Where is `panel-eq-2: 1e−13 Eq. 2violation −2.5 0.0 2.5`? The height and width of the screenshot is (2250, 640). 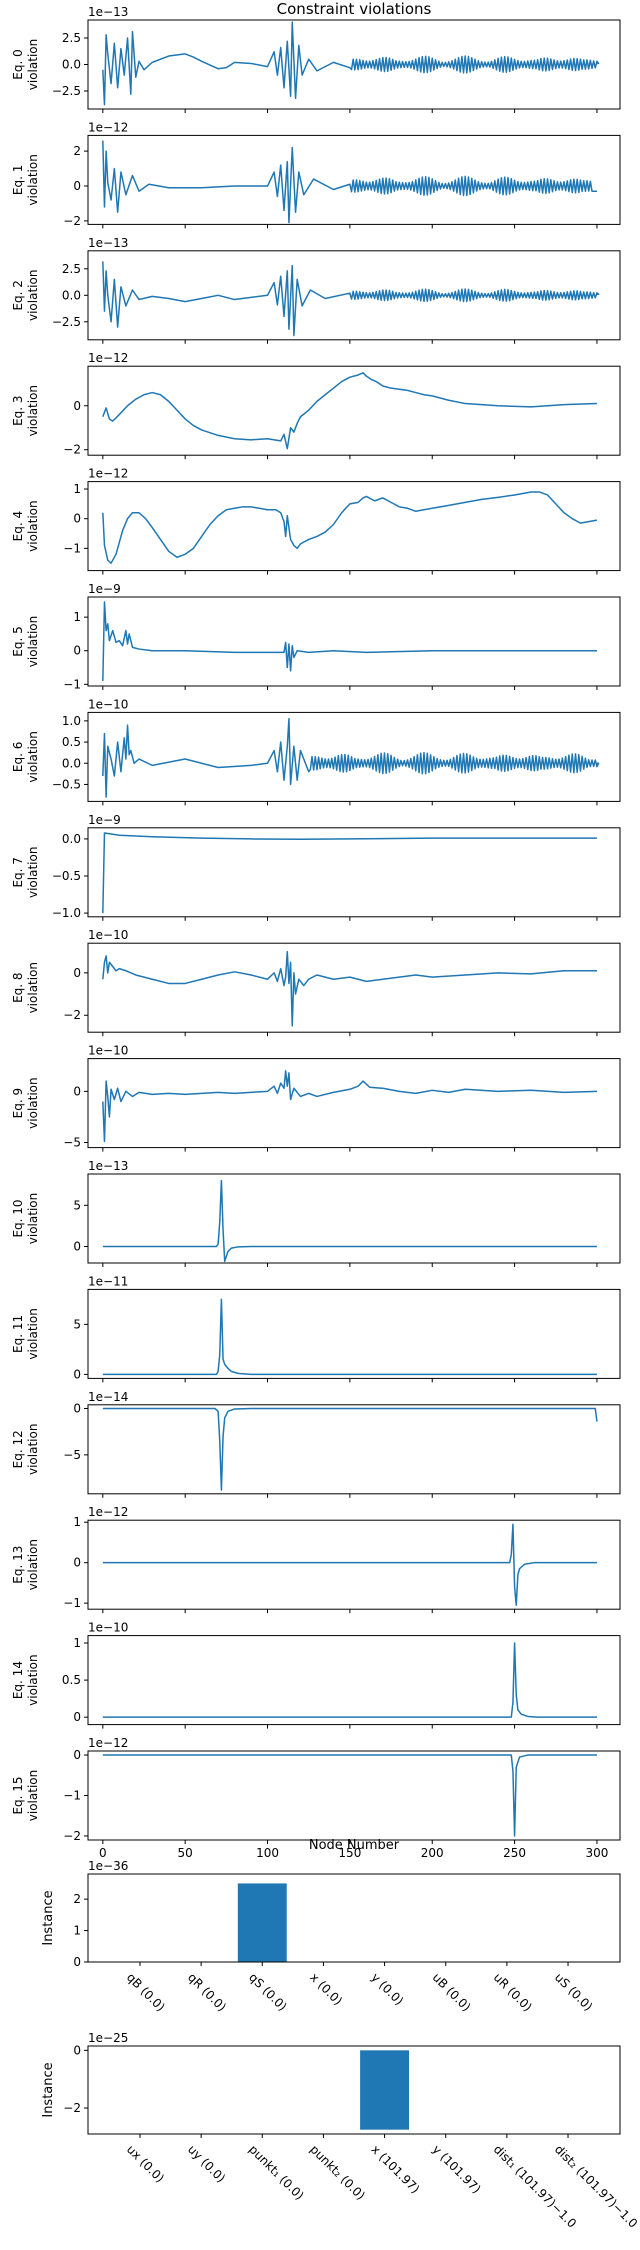 panel-eq-2: 1e−13 Eq. 2violation −2.5 0.0 2.5 is located at coordinates (316, 290).